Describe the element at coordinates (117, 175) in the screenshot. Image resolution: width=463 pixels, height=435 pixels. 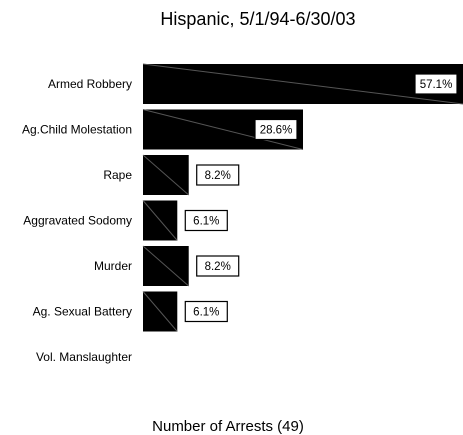
I see `category-label: Rape` at that location.